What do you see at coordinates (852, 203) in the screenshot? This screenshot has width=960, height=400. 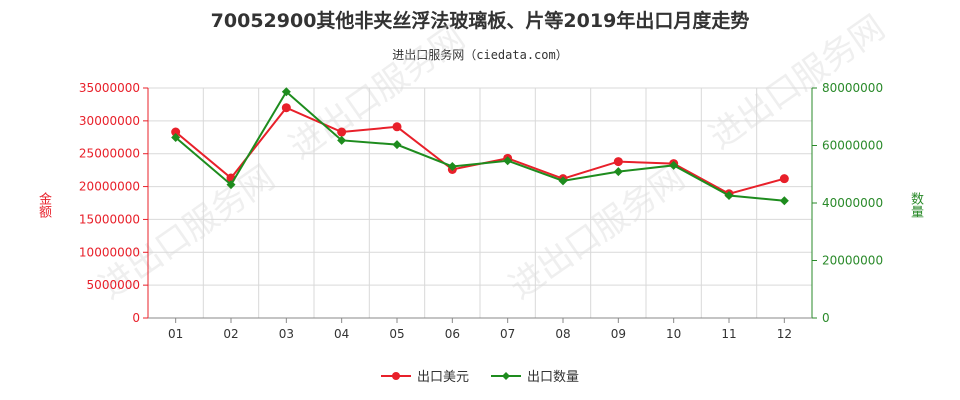 I see `y-right-tick-label: 40000000` at bounding box center [852, 203].